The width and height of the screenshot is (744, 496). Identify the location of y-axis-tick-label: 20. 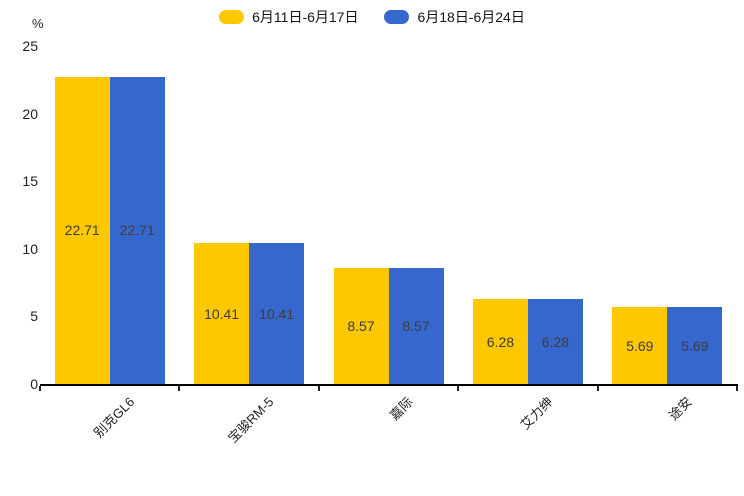
(30, 113).